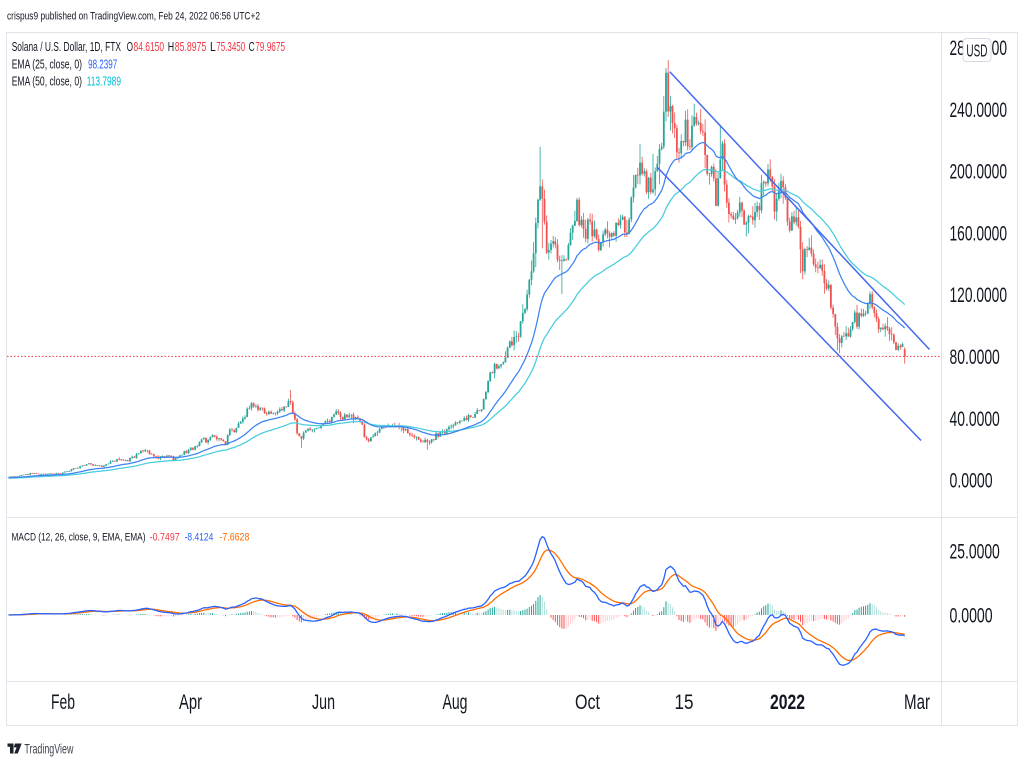  I want to click on svg-text: 120.0000, so click(979, 295).